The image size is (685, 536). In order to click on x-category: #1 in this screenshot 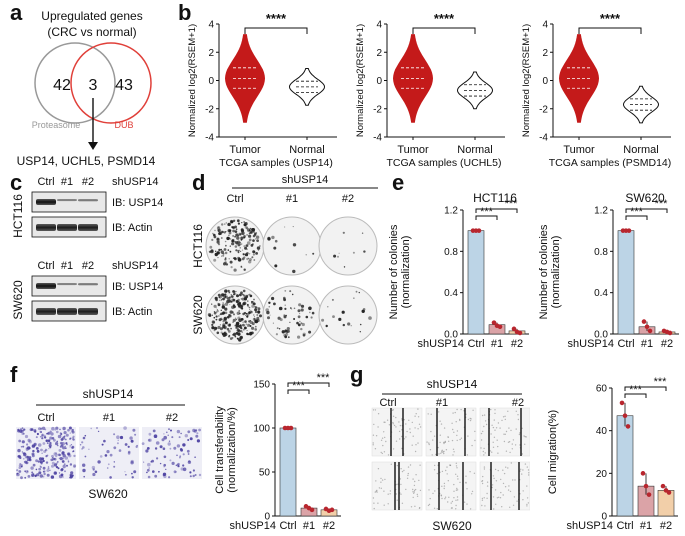, I will do `click(309, 526)`.